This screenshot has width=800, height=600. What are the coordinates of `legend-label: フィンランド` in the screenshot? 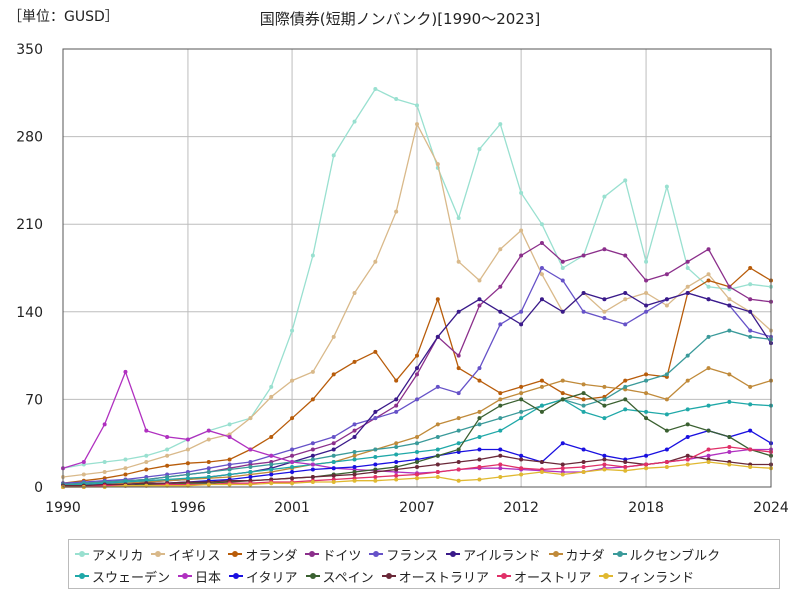 It's located at (655, 578).